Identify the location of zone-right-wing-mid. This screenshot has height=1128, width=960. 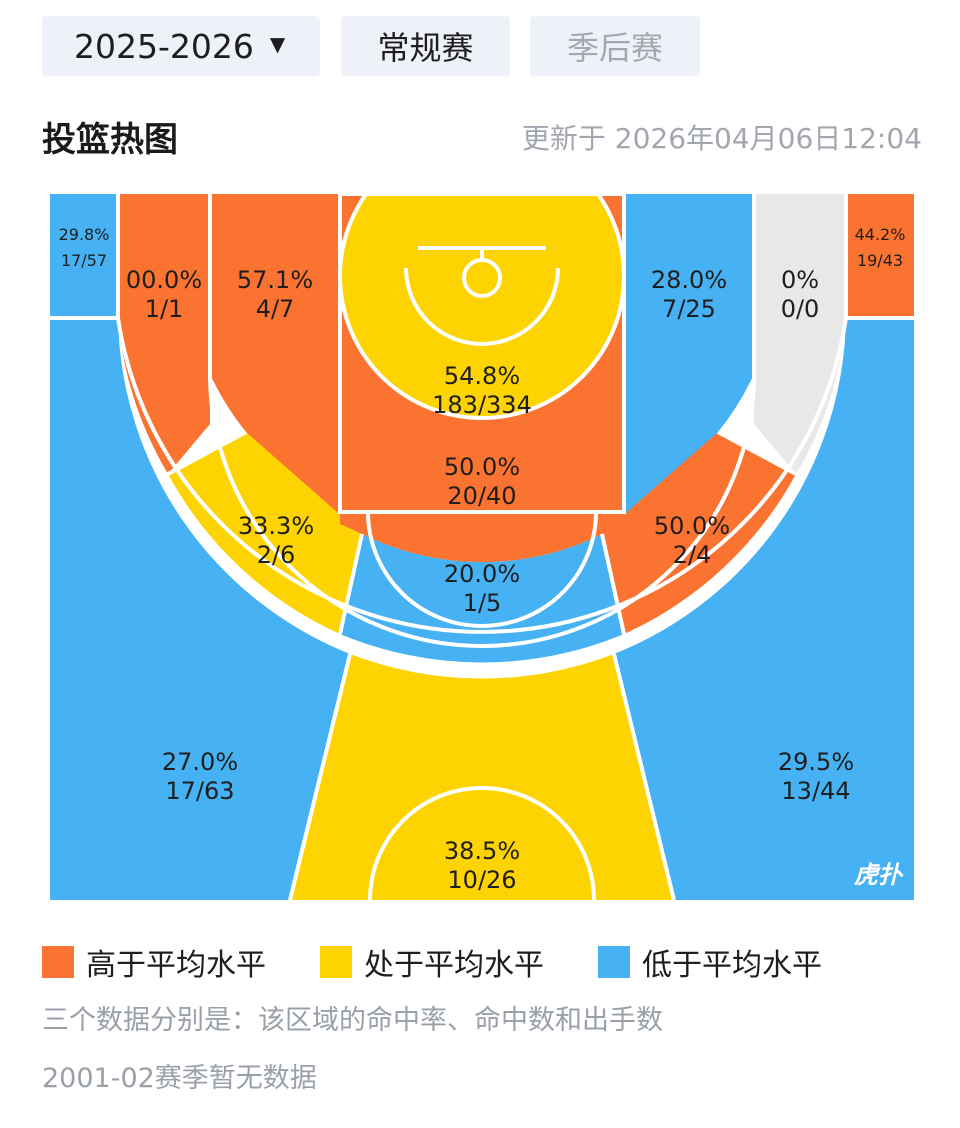
(699, 533).